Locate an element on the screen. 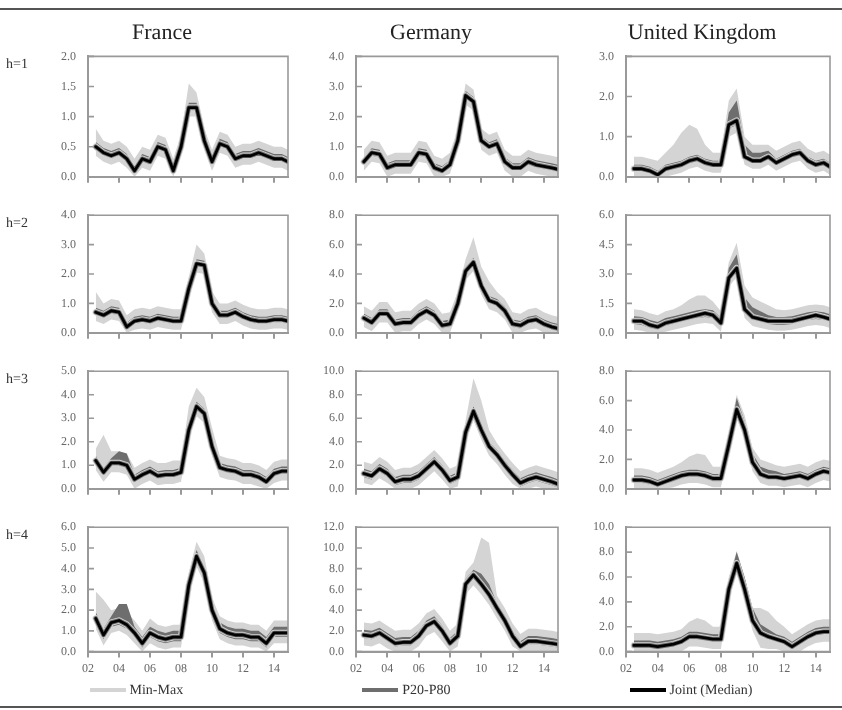 The height and width of the screenshot is (710, 842). chart-title: United Kingdom is located at coordinates (702, 32).